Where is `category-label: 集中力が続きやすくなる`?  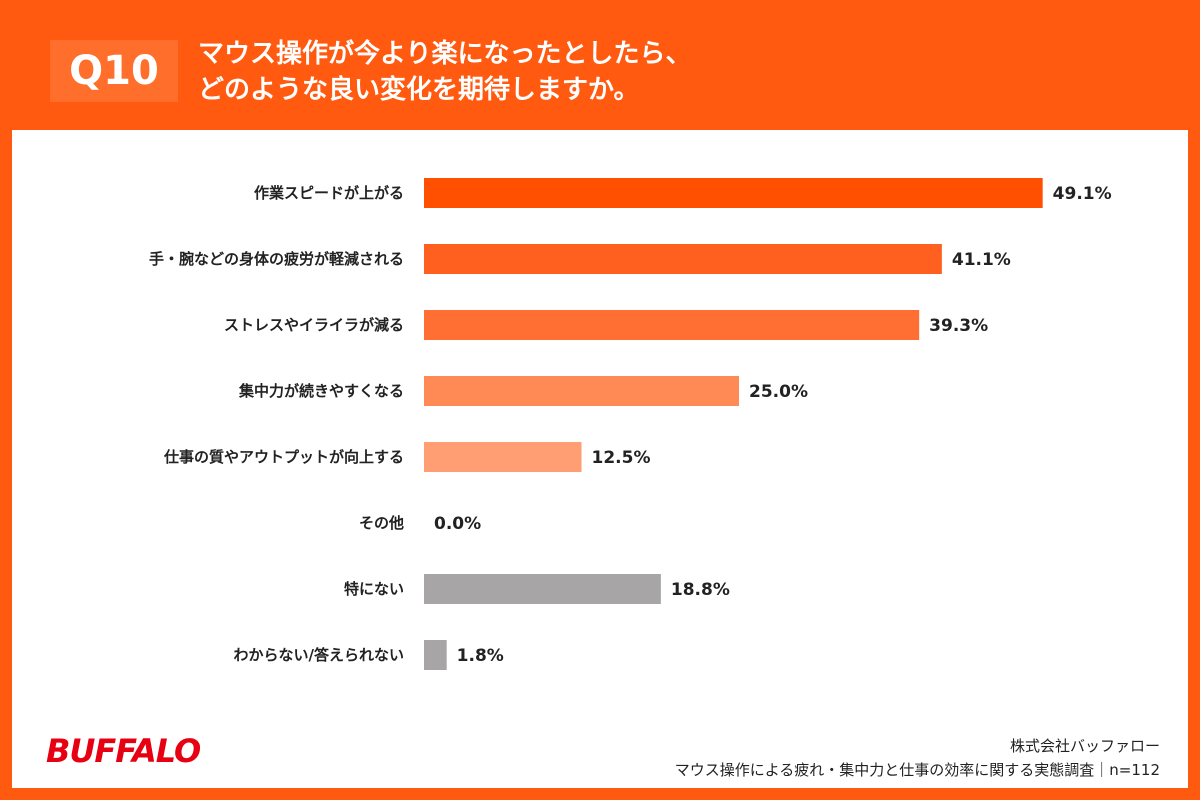 category-label: 集中力が続きやすくなる is located at coordinates (321, 391).